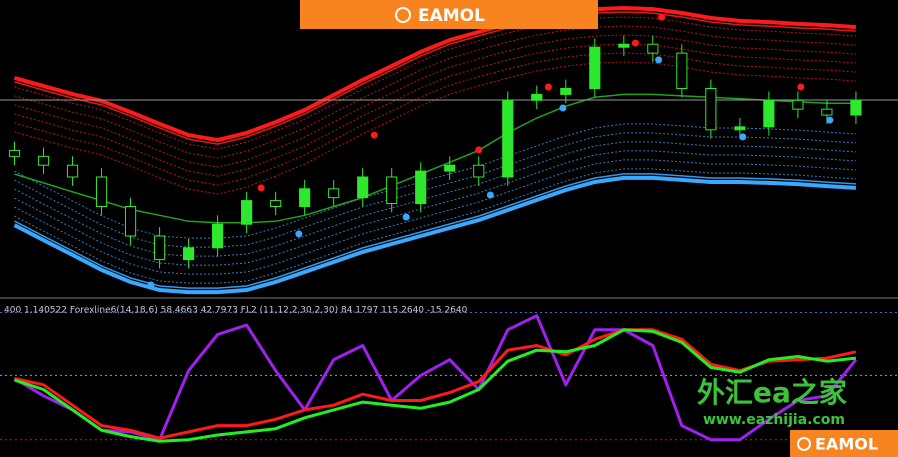  I want to click on watermark-title: 外汇ea之家, so click(772, 392).